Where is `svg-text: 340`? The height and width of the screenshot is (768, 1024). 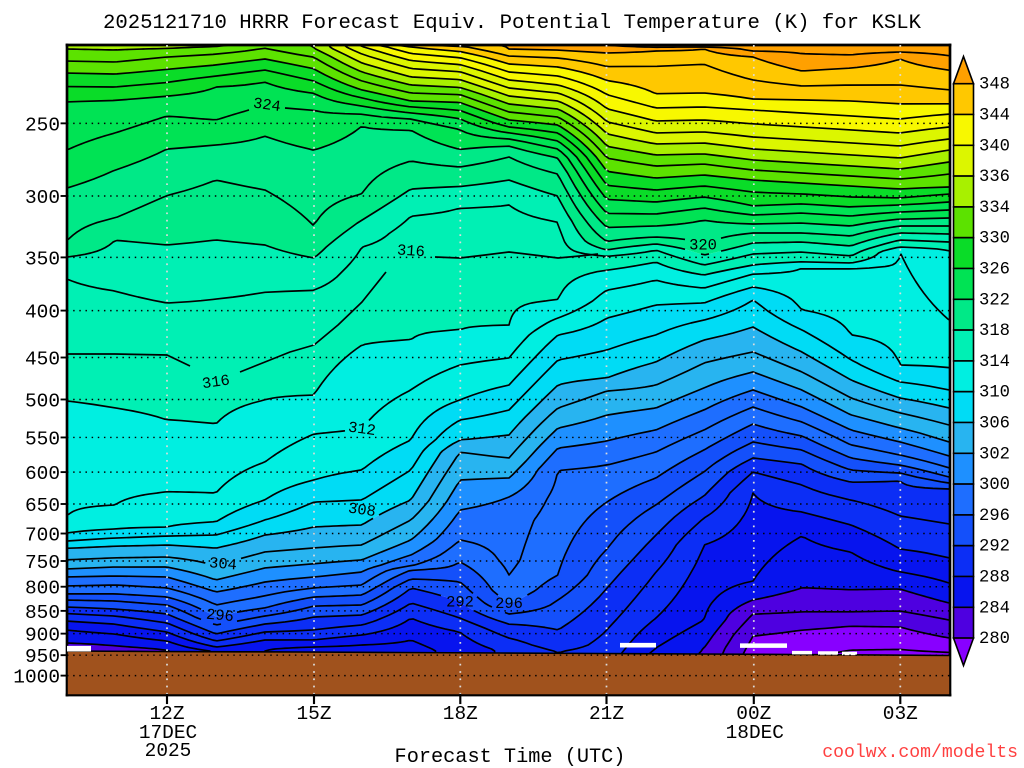
svg-text: 340 is located at coordinates (994, 146).